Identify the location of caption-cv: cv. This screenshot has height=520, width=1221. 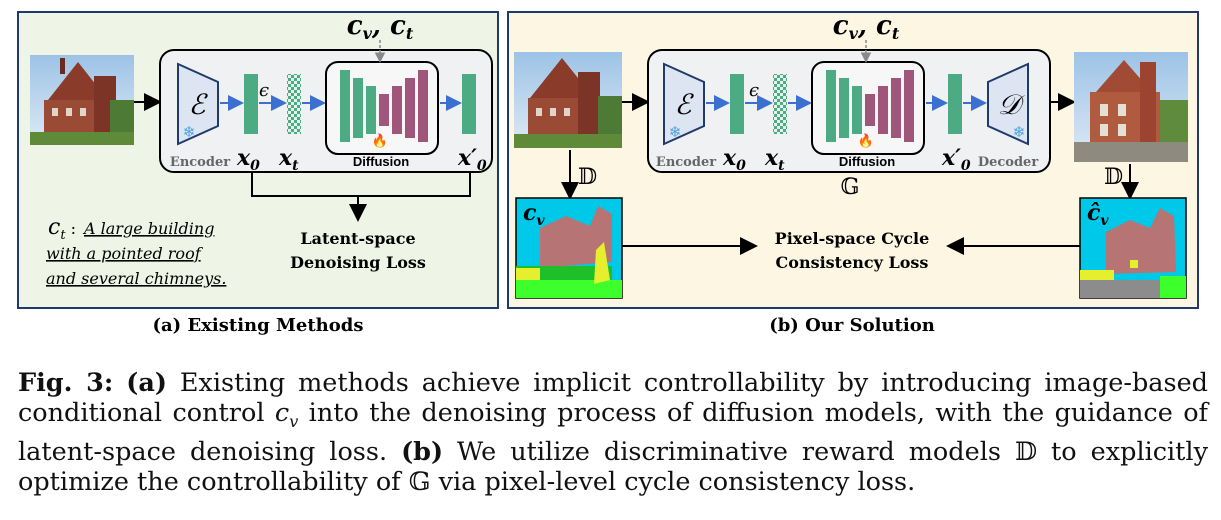
(286, 415).